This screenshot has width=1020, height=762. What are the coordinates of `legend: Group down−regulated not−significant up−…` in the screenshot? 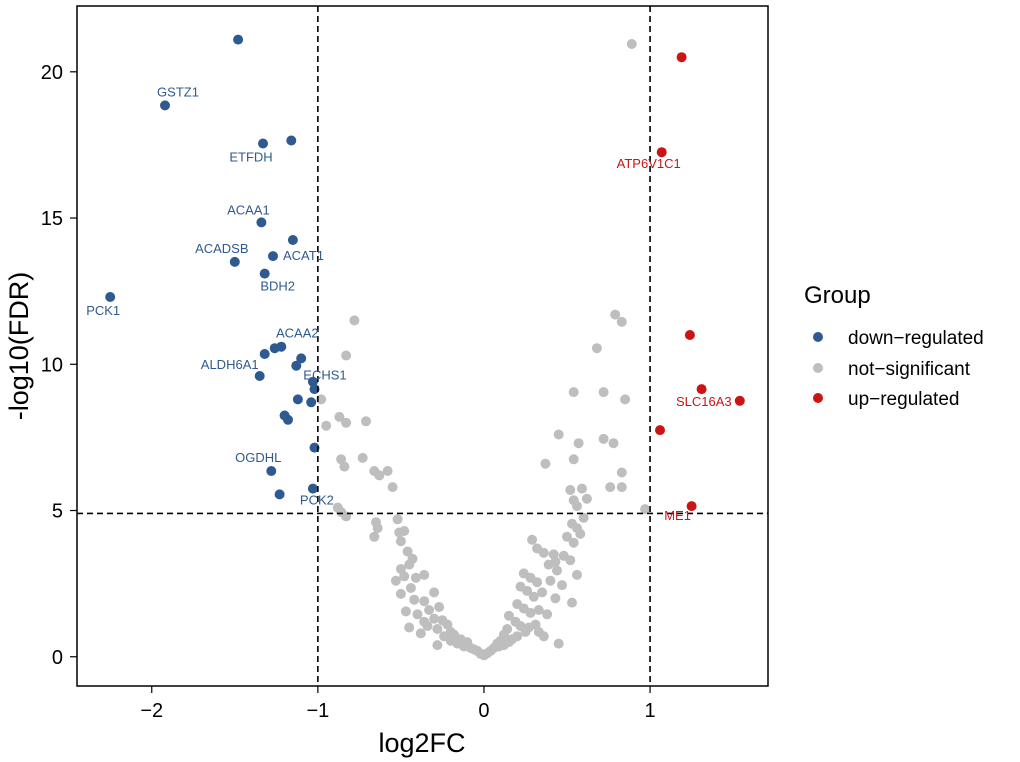 It's located at (894, 346).